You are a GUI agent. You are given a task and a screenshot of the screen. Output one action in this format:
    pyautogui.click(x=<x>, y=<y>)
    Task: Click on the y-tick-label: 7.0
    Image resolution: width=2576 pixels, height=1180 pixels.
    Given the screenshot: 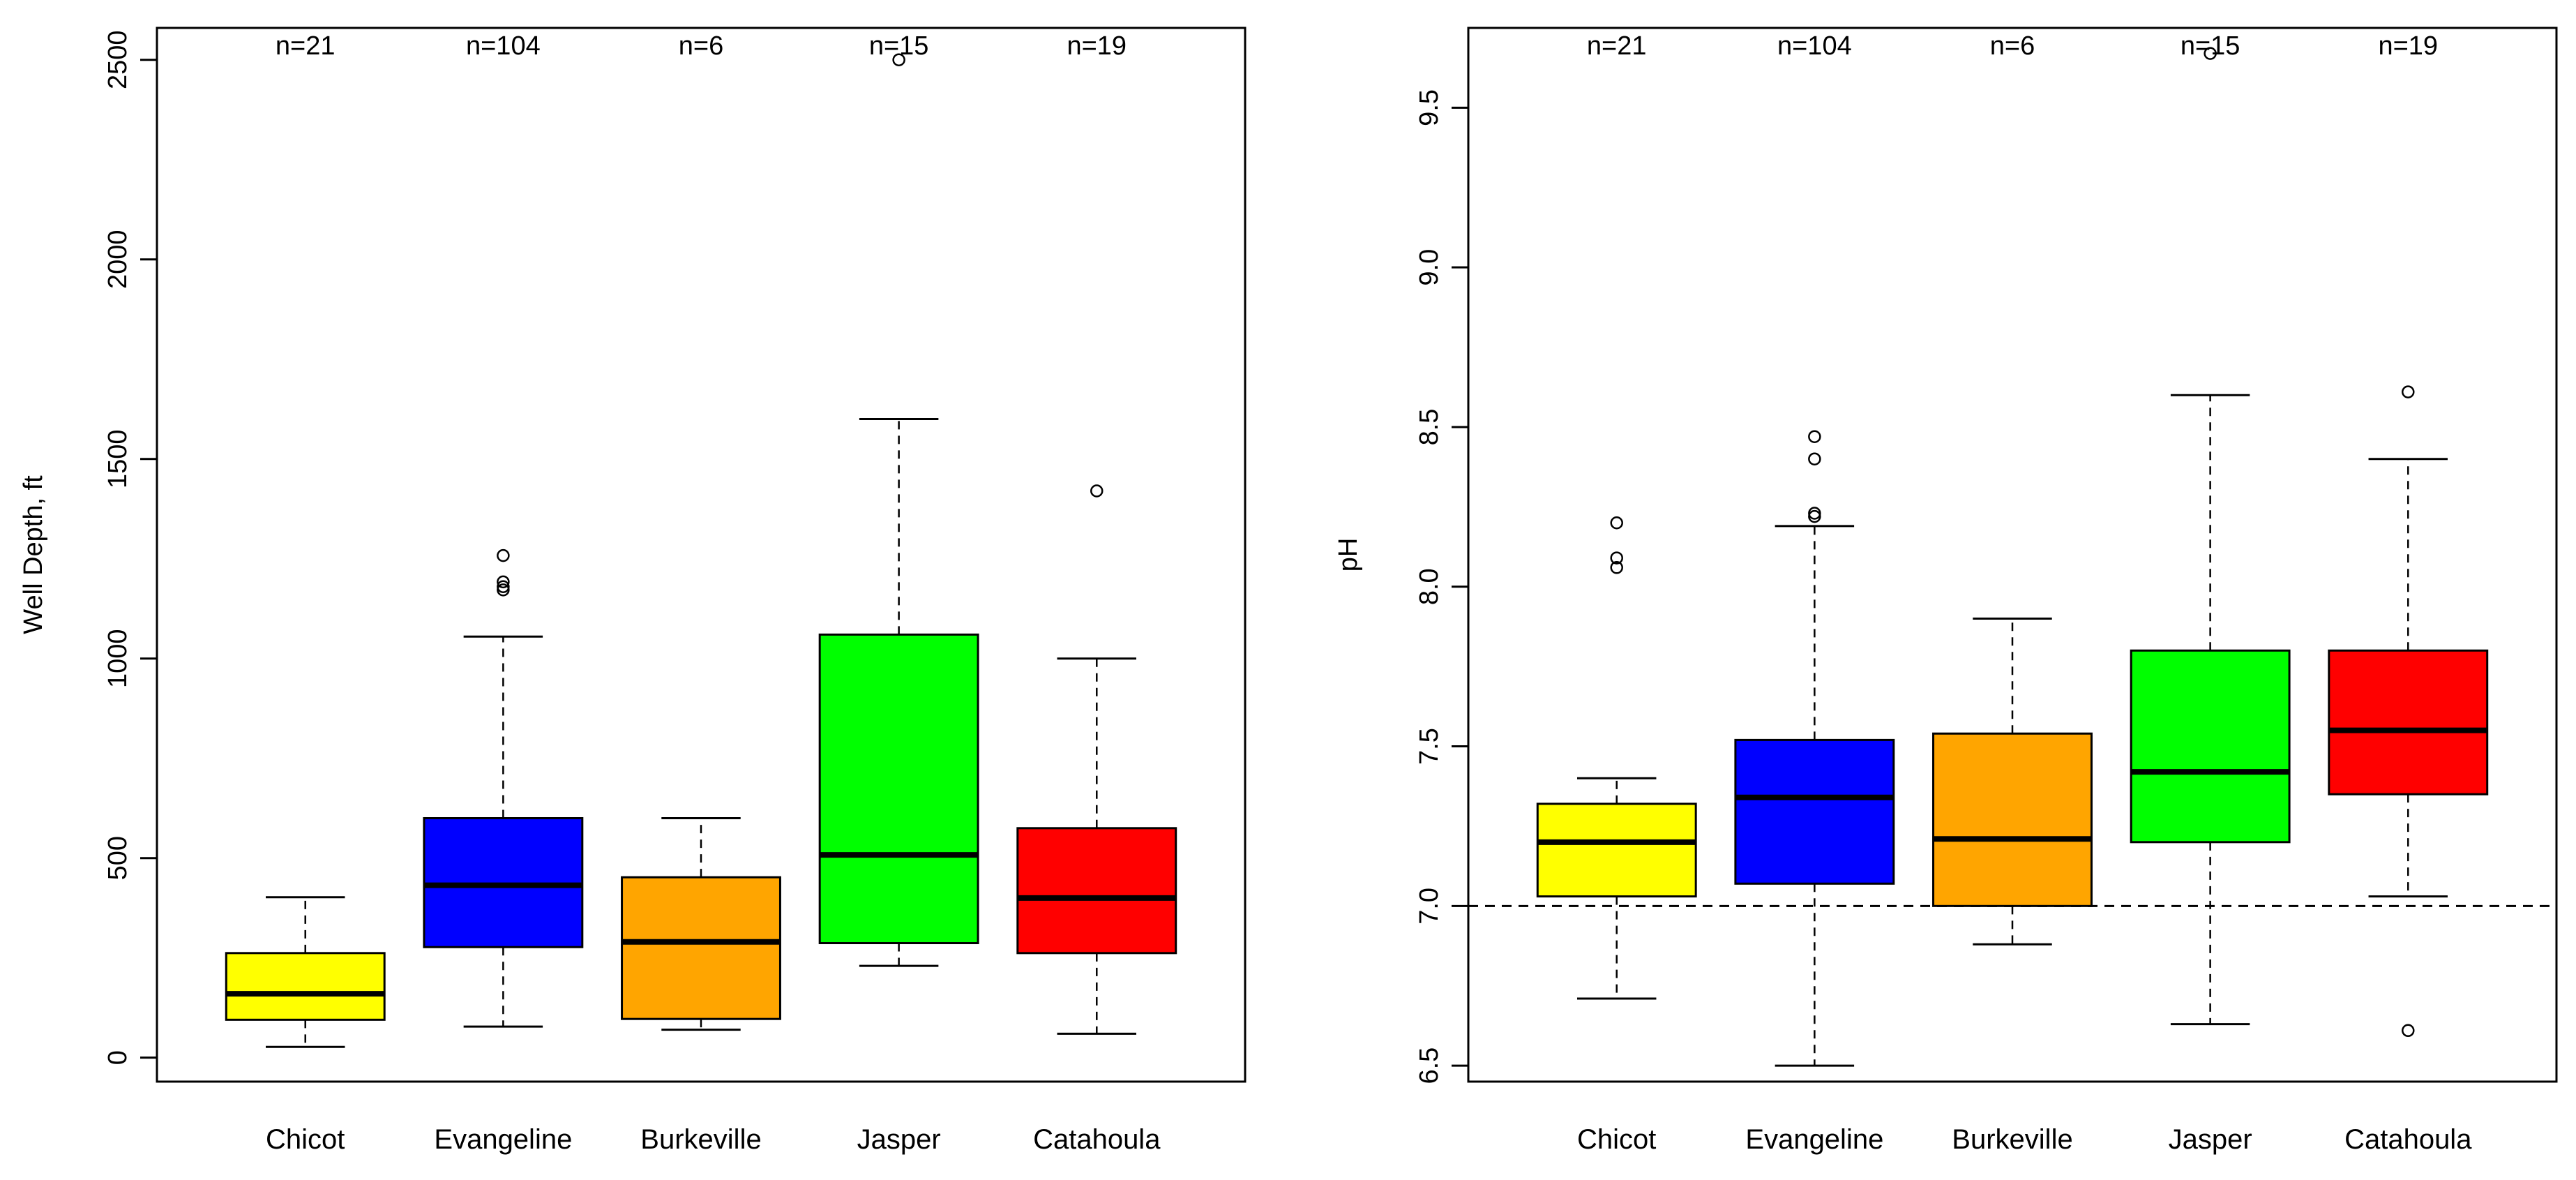 What is the action you would take?
    pyautogui.click(x=1429, y=906)
    